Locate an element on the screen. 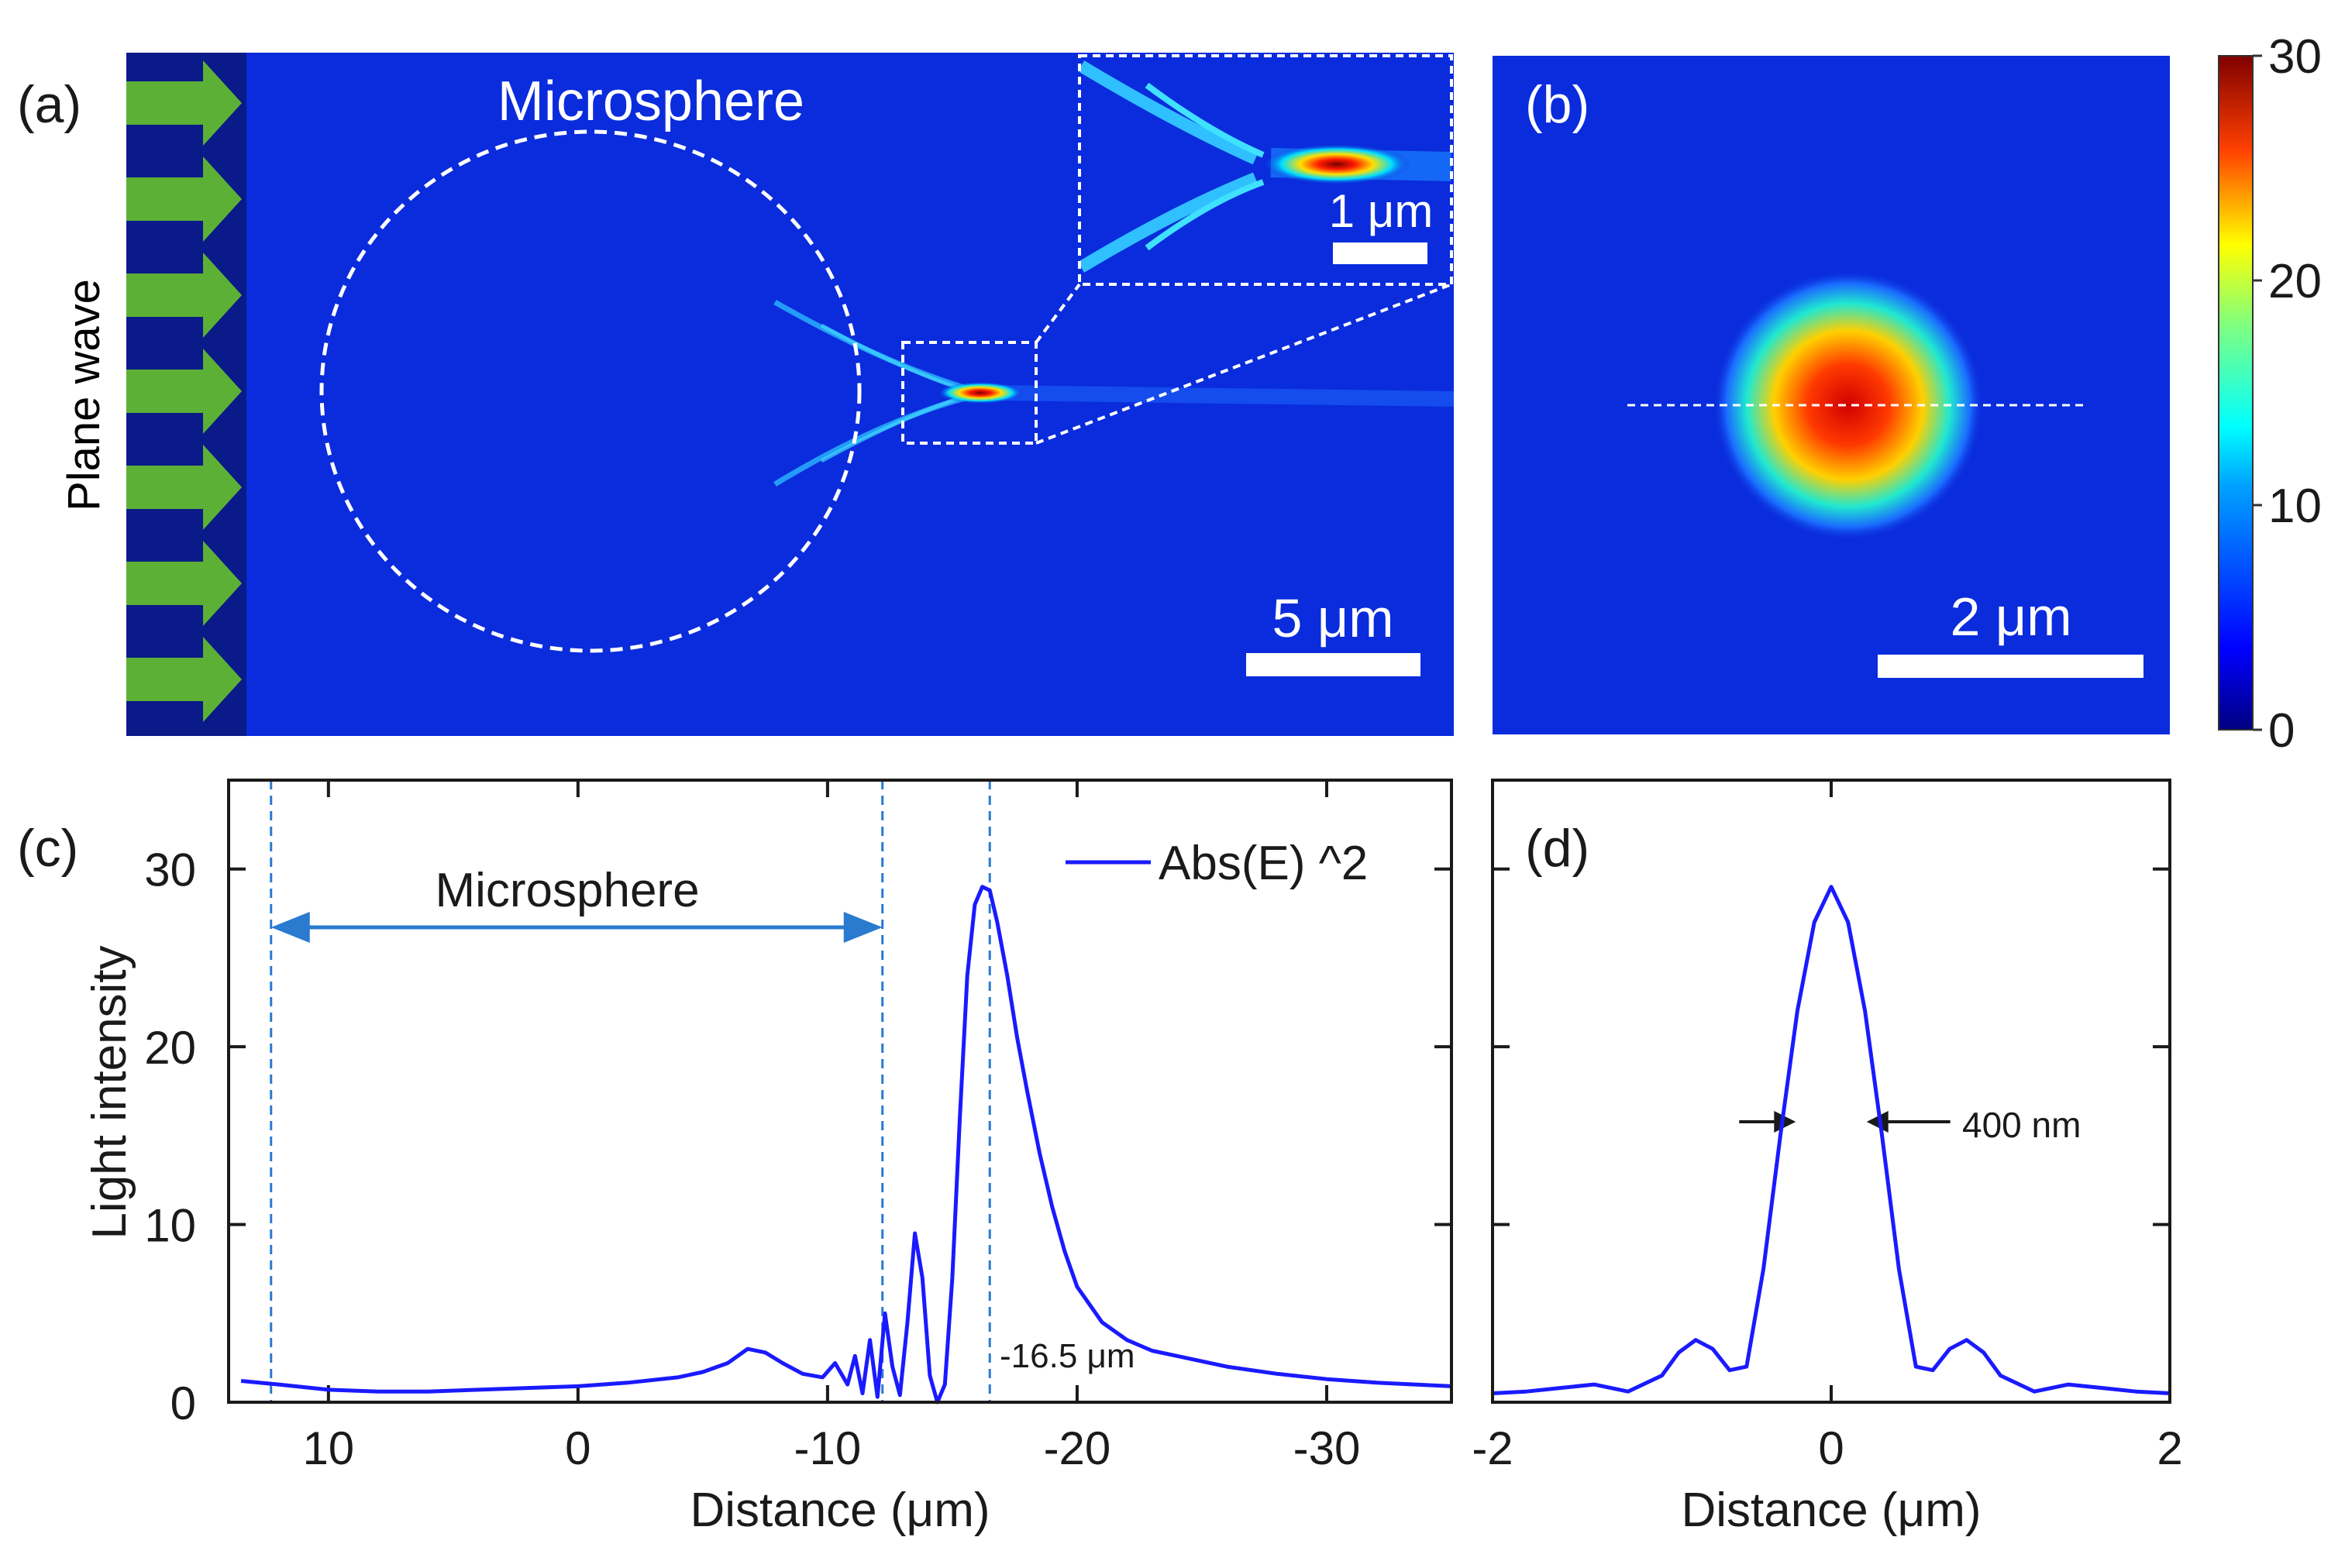  fwhm-arrowhead-right is located at coordinates (1878, 1122).